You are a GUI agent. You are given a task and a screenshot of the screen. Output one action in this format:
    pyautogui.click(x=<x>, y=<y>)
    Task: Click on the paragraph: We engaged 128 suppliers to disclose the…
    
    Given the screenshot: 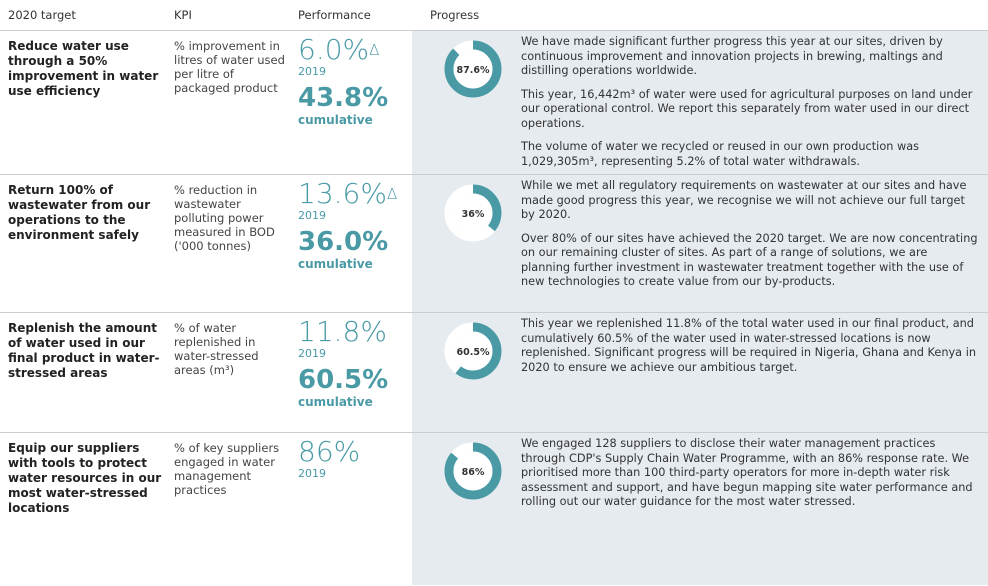 What is the action you would take?
    pyautogui.click(x=747, y=472)
    